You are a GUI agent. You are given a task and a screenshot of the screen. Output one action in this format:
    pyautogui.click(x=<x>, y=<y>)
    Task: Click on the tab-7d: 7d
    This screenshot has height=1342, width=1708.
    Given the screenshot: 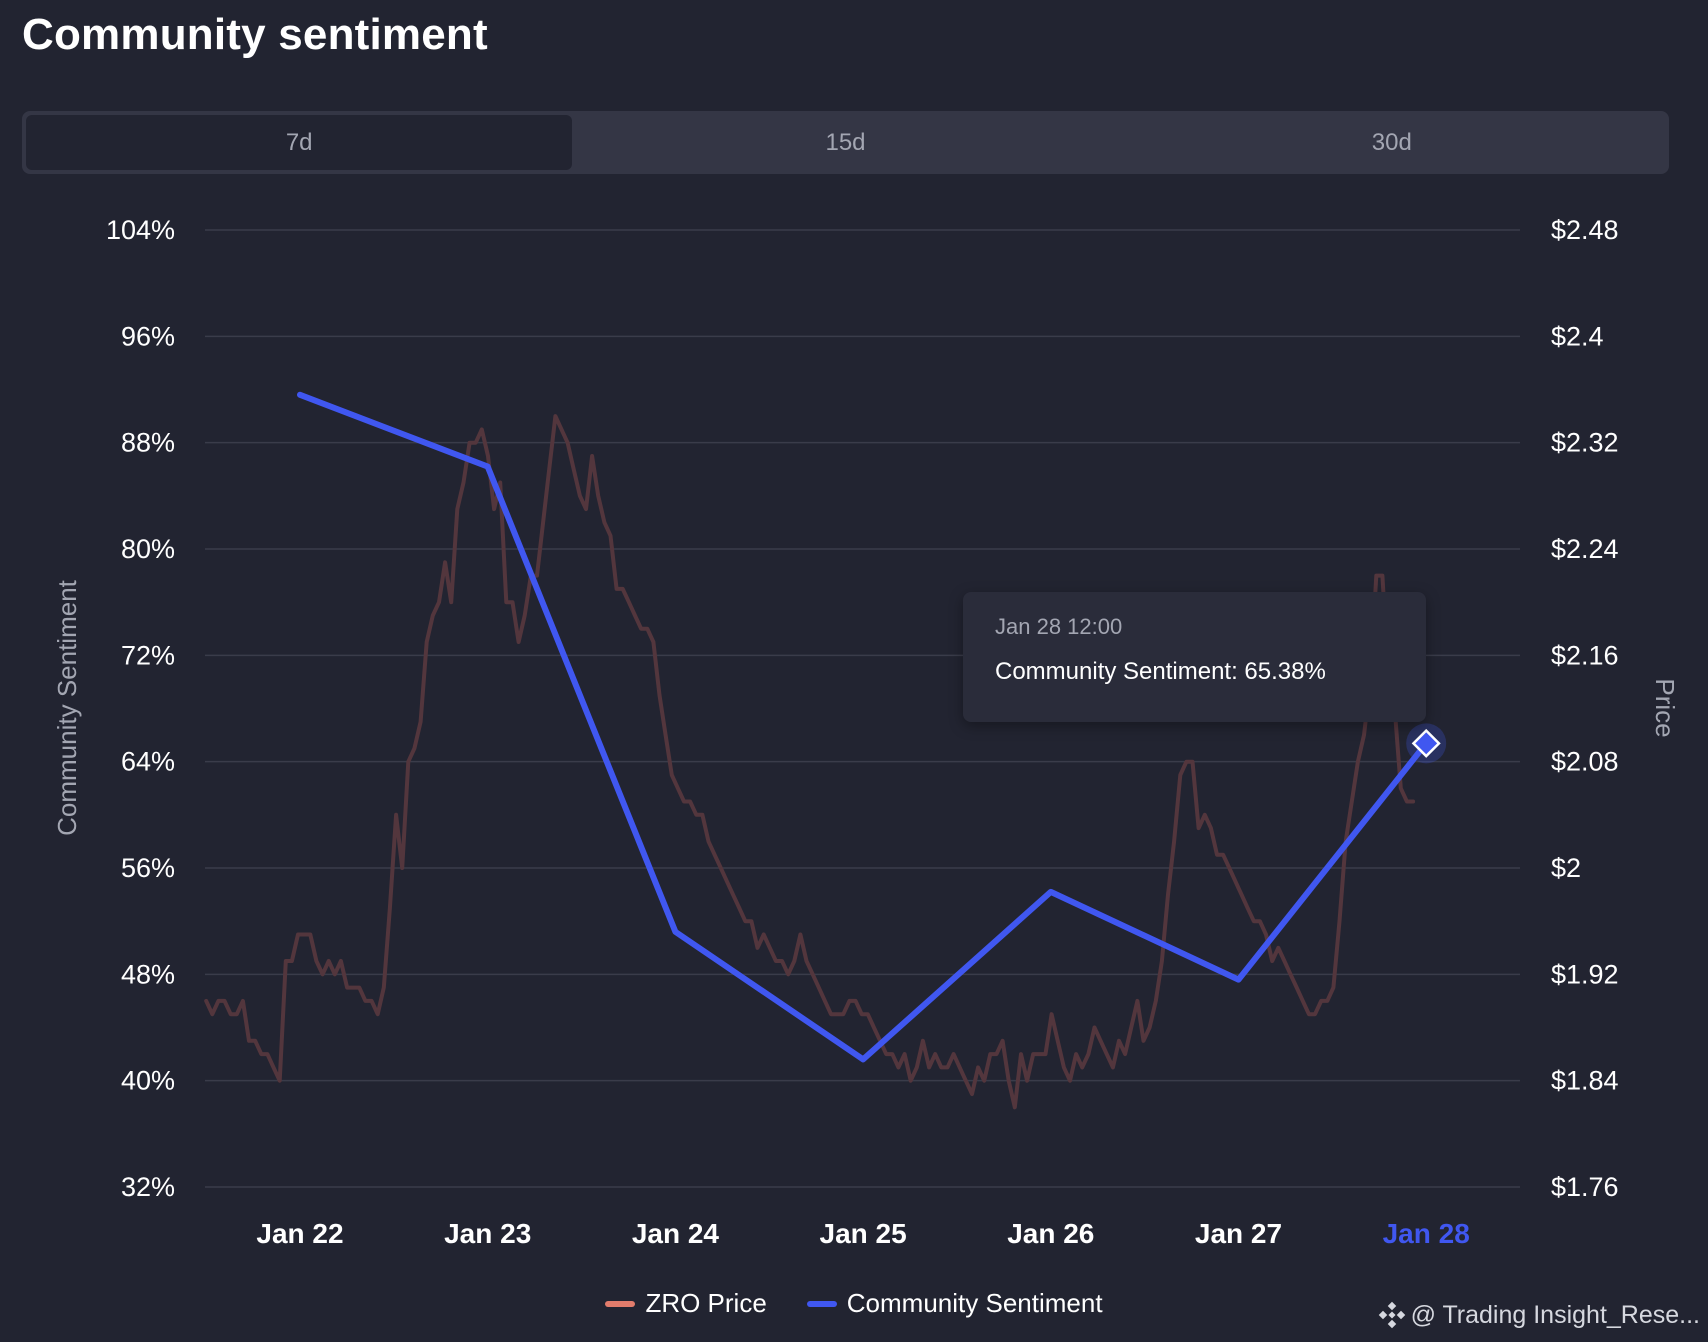 What is the action you would take?
    pyautogui.click(x=299, y=142)
    